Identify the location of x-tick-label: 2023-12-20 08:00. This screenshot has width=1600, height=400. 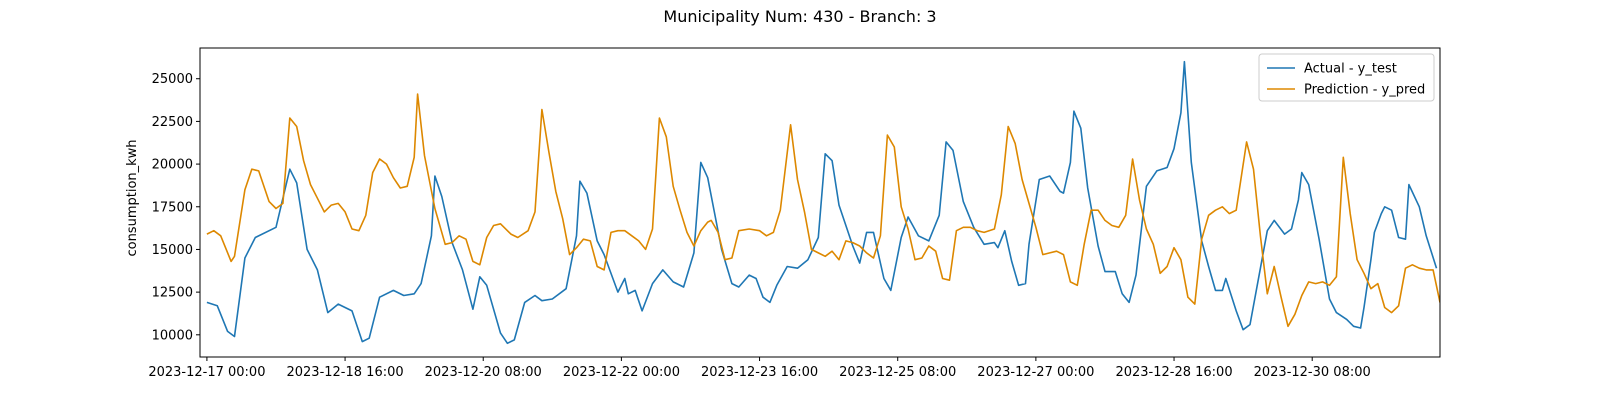
(483, 372).